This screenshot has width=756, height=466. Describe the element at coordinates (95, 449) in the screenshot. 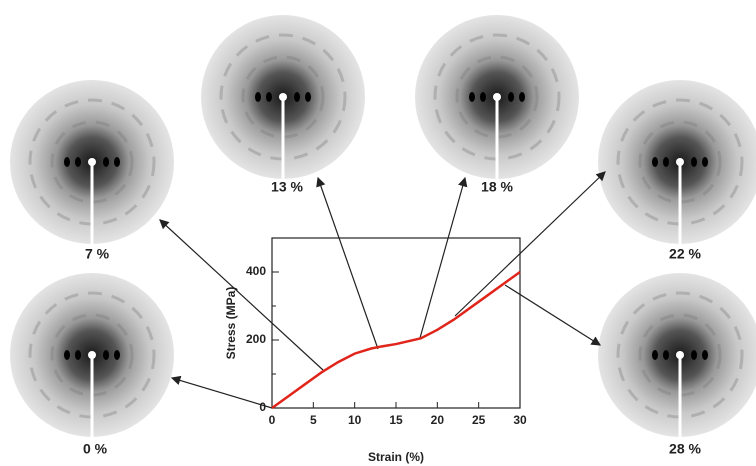

I see `pattern-label: 0 %` at that location.